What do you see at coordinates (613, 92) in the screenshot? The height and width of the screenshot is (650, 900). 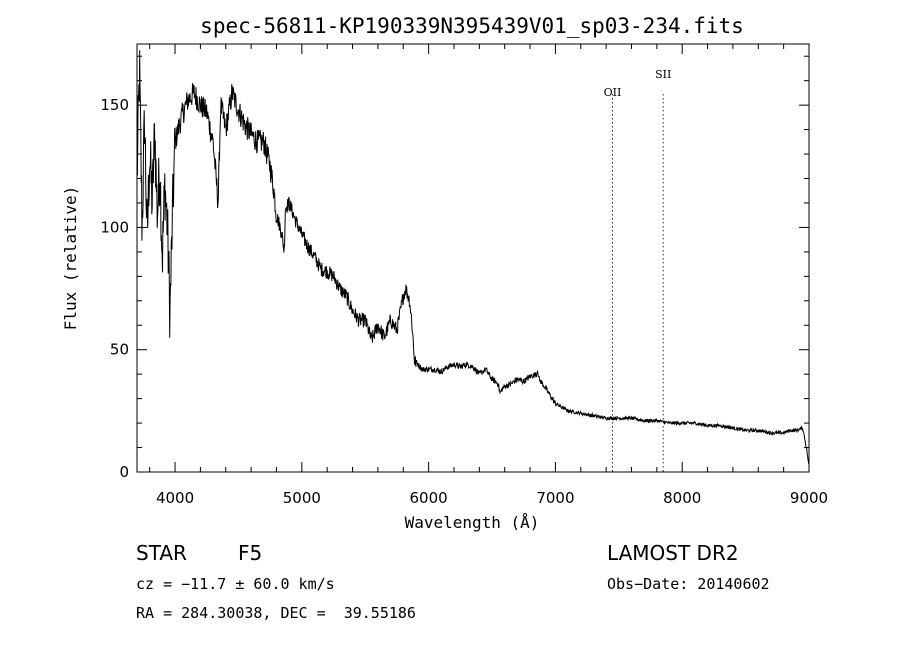 I see `emission-label-oii: OII` at bounding box center [613, 92].